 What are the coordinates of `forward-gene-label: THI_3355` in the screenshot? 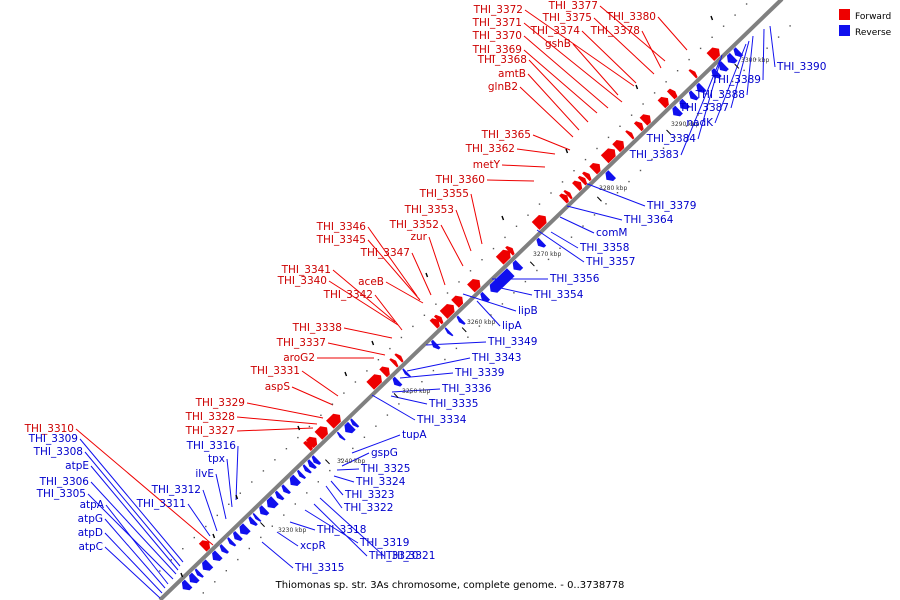 It's located at (444, 194).